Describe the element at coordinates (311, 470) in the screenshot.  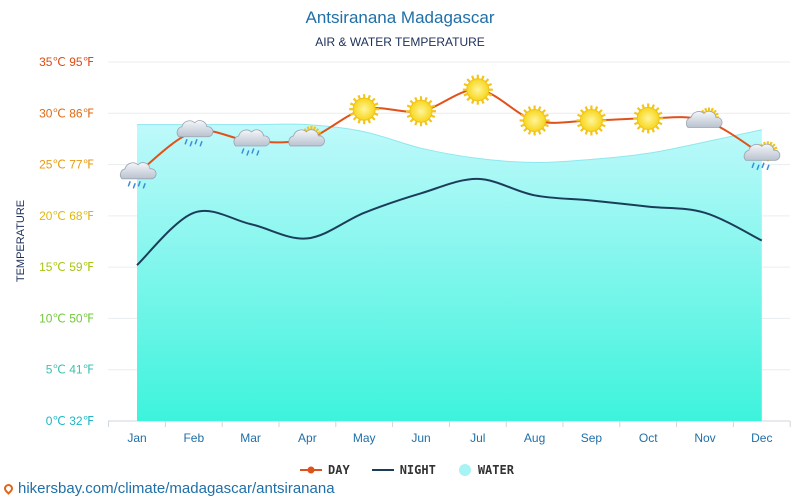
I see `day-legend-swatch` at that location.